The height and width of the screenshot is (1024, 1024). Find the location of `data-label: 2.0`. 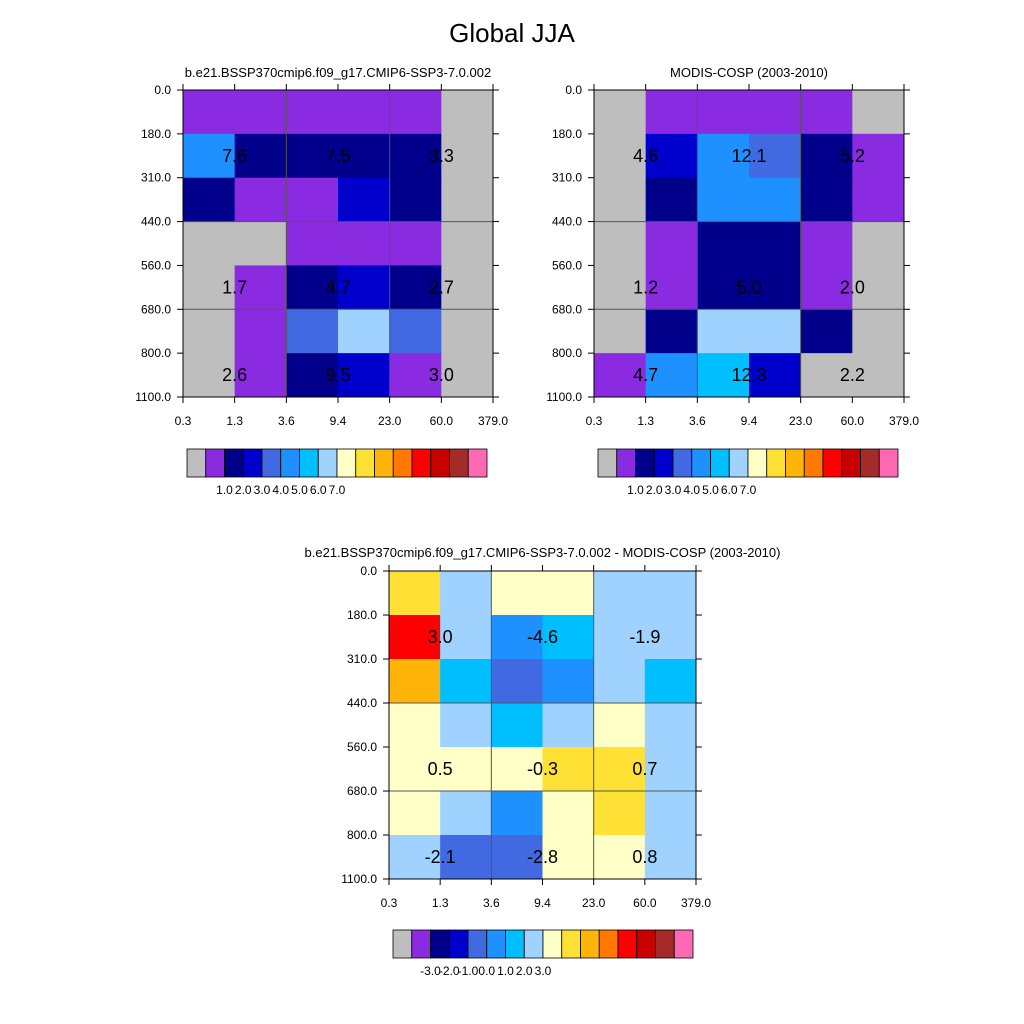

data-label: 2.0 is located at coordinates (852, 287).